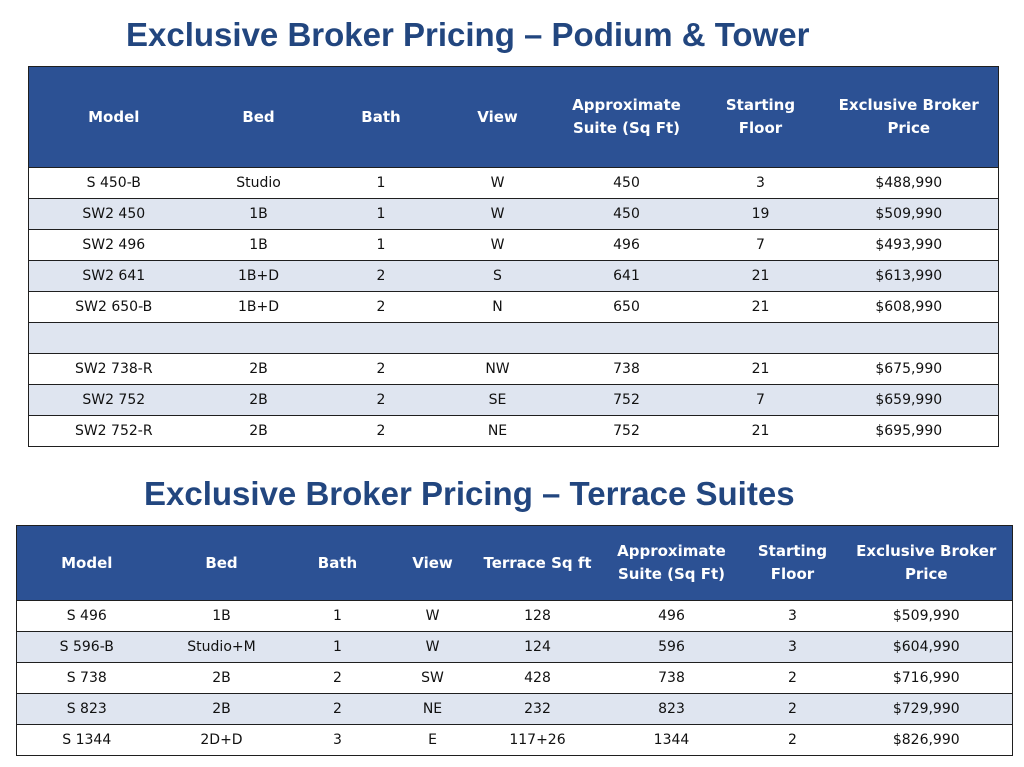  Describe the element at coordinates (760, 338) in the screenshot. I see `cell-starting-floor` at that location.